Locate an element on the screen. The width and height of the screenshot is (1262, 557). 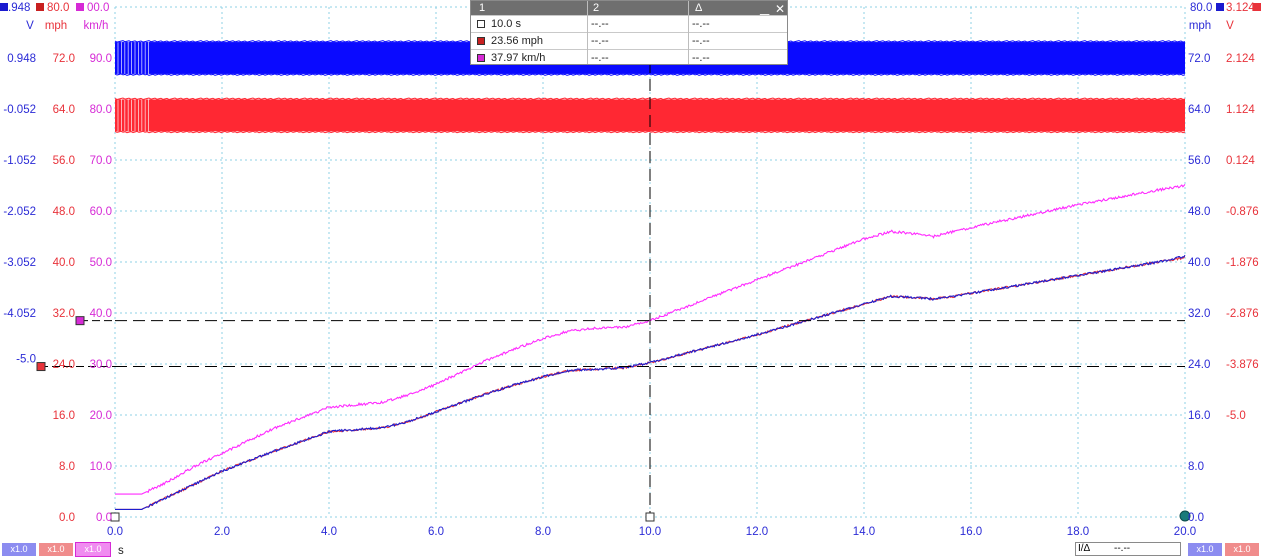
cursor-time-value: 10.0 s is located at coordinates (506, 24).